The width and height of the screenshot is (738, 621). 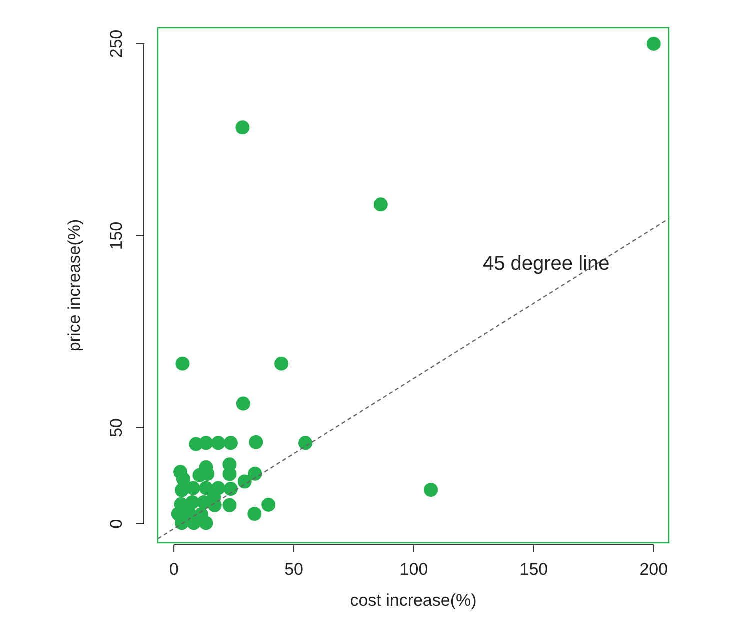 What do you see at coordinates (116, 428) in the screenshot?
I see `y-tick-label: 50` at bounding box center [116, 428].